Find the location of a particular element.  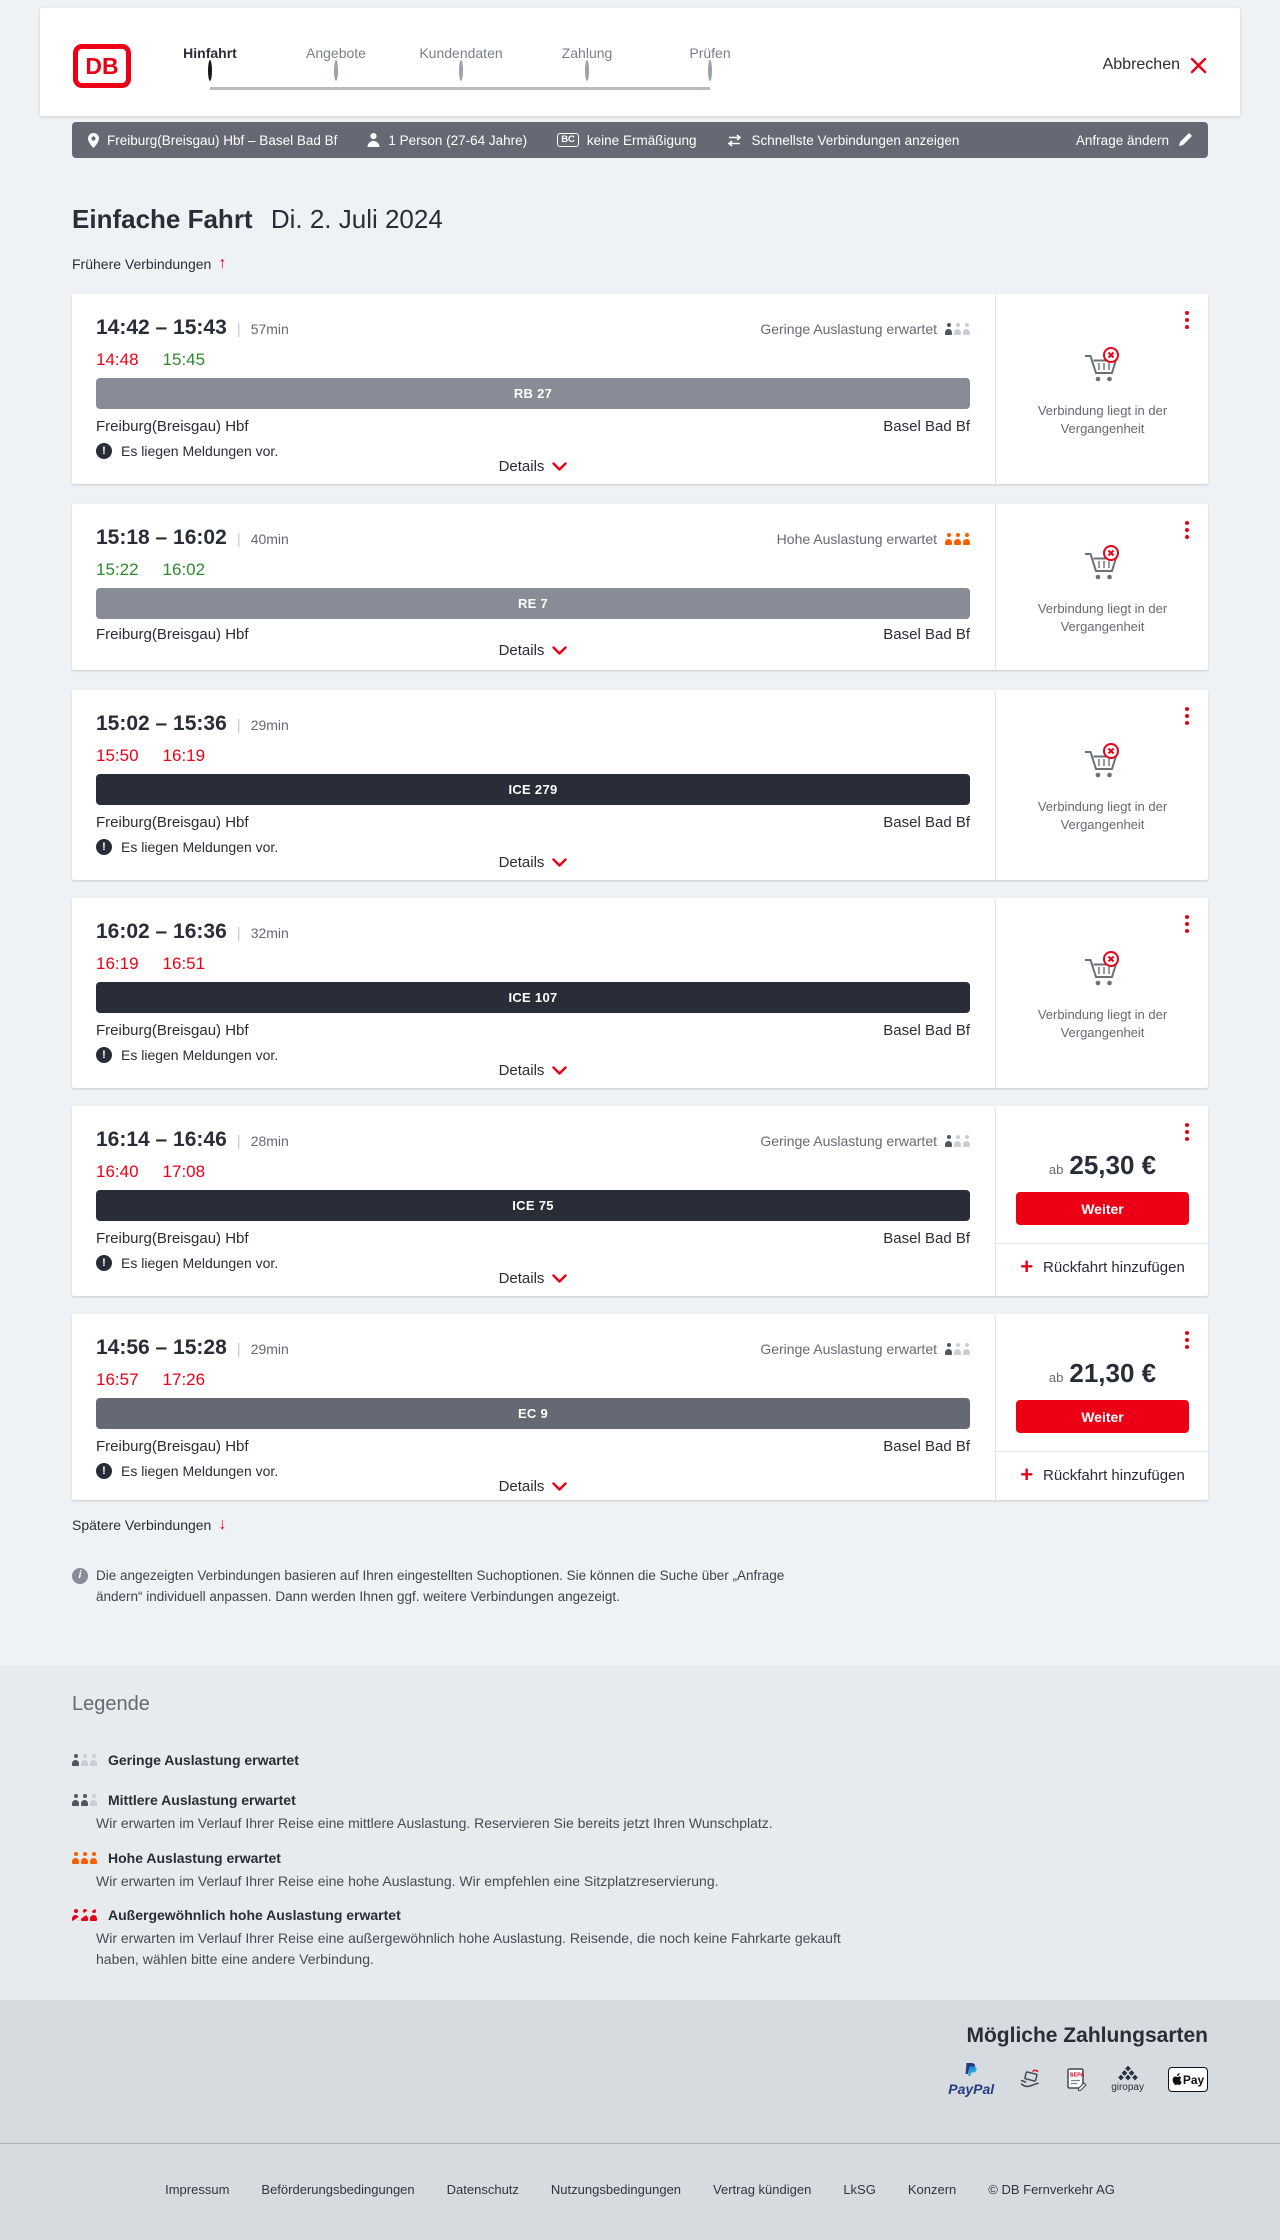

change-request-button: Anfrage ändern is located at coordinates (1134, 140).